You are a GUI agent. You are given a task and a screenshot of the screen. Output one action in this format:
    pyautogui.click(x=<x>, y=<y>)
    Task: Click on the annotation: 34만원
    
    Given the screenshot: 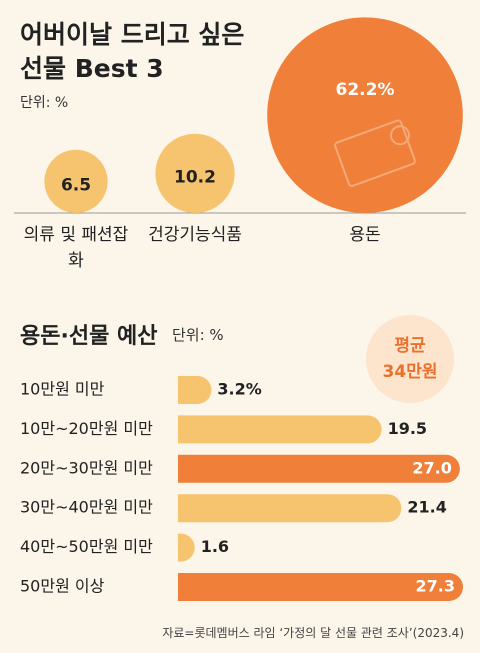 What is the action you would take?
    pyautogui.click(x=410, y=372)
    